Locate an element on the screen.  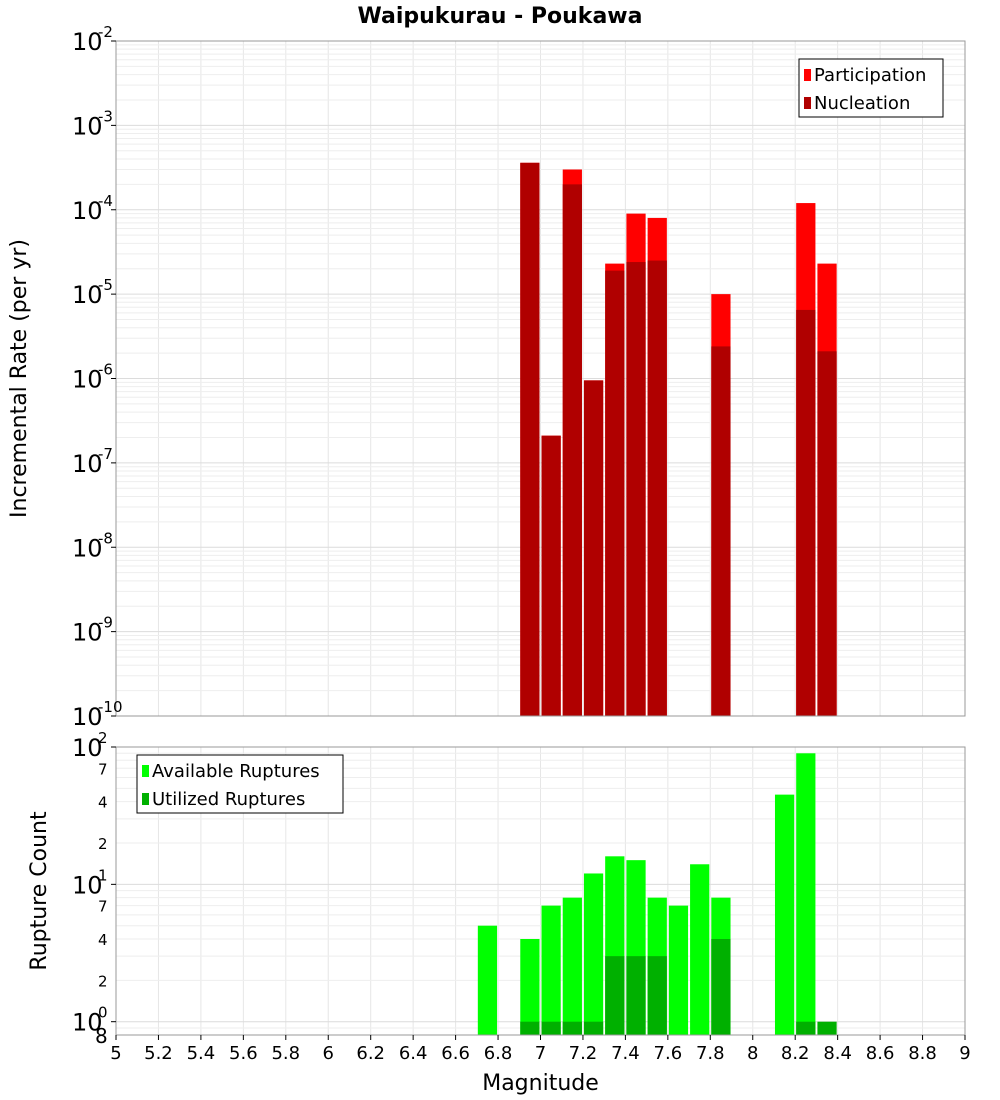
x-tick-label: 8 is located at coordinates (752, 1053).